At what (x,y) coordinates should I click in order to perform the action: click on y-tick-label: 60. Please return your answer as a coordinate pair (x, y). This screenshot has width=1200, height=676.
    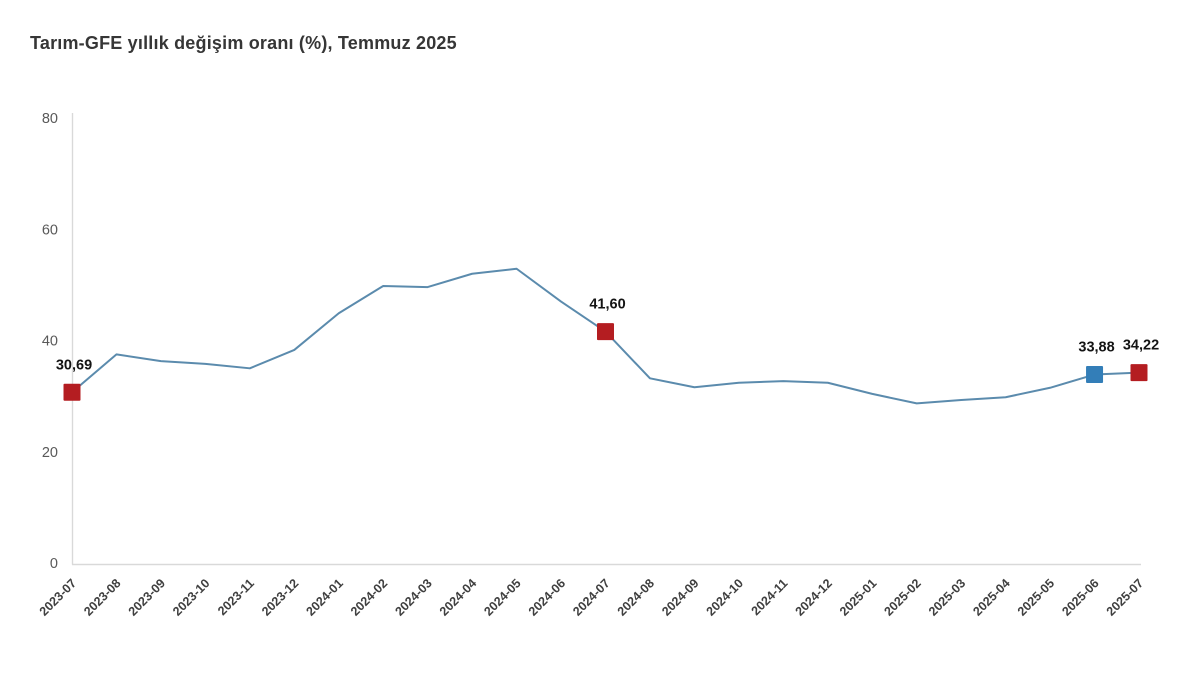
    Looking at the image, I should click on (50, 230).